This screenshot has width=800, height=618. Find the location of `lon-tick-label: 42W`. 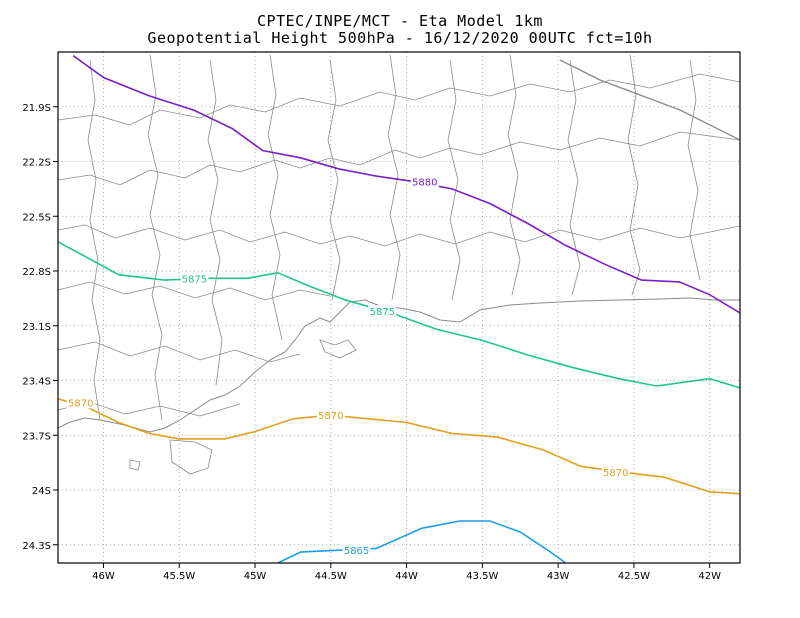

lon-tick-label: 42W is located at coordinates (709, 576).